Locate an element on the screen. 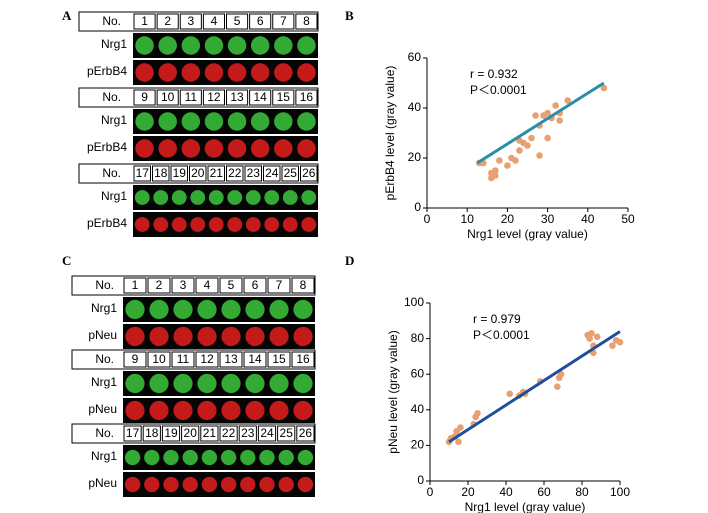 The height and width of the screenshot is (513, 708). x-tick-label: 10 is located at coordinates (468, 219).